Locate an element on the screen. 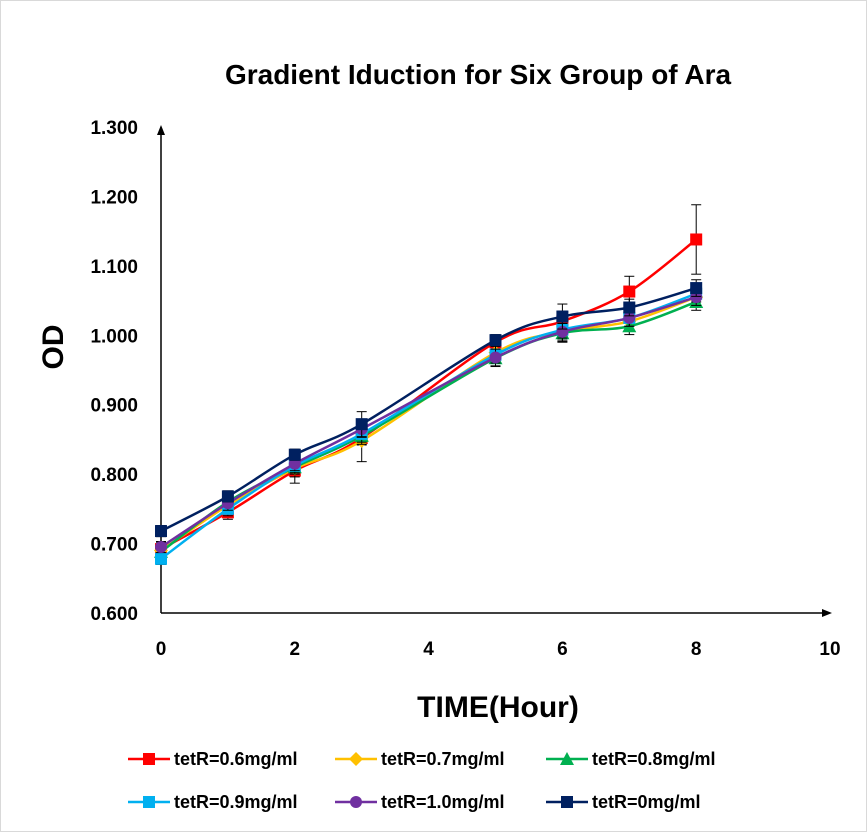 The height and width of the screenshot is (833, 867). x-tick-label: 4 is located at coordinates (428, 649).